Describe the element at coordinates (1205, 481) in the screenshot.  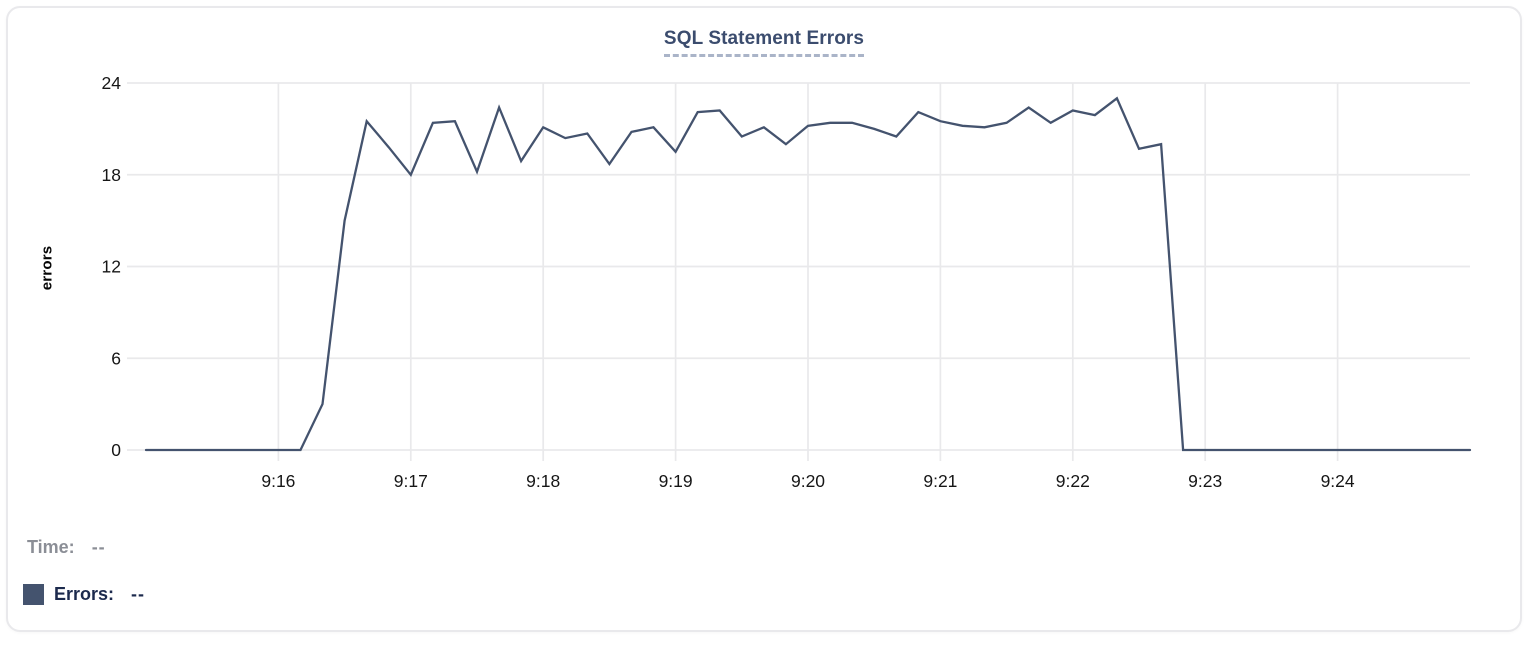
I see `x-tick-label: 9:23` at that location.